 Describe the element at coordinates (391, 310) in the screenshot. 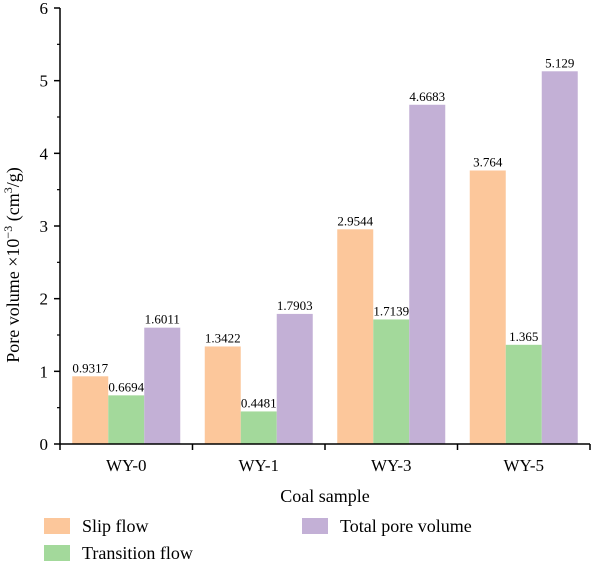

I see `data-label-wy-3-series-2: 1.7139` at that location.